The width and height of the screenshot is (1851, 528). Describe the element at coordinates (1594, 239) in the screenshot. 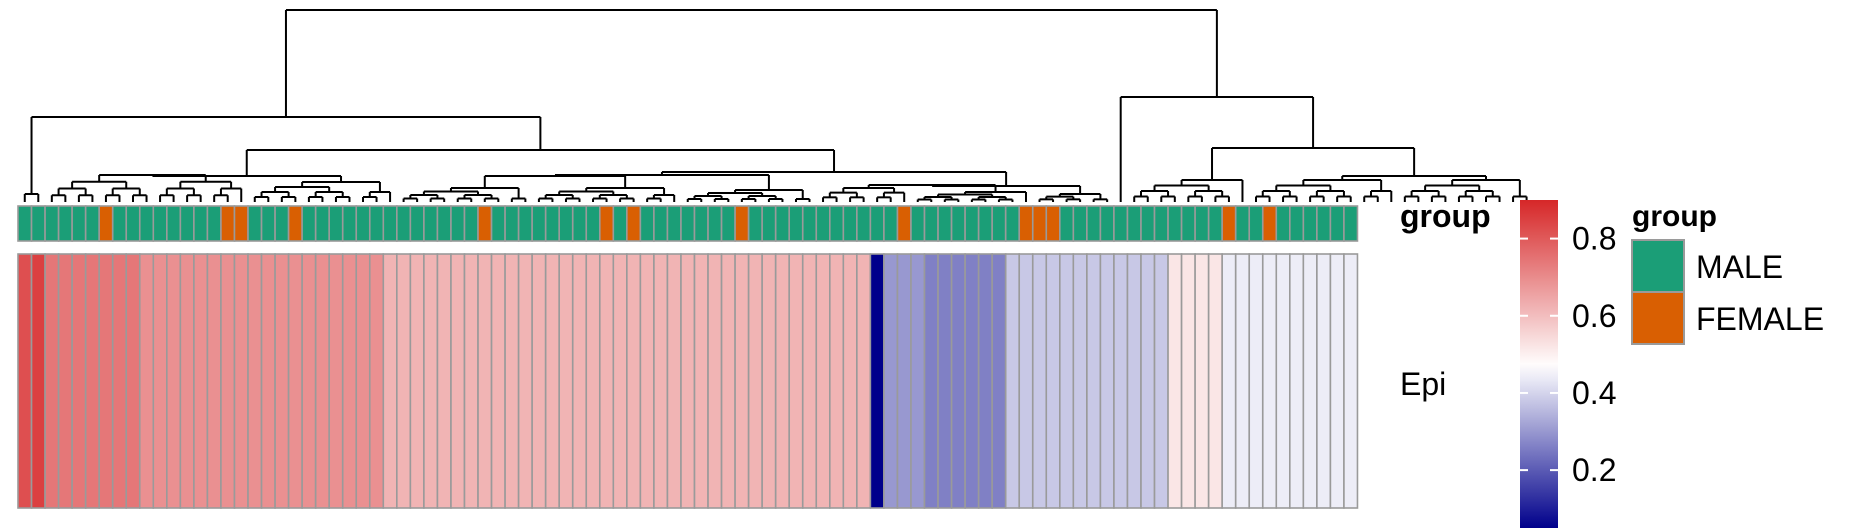

I see `colorbar-tick-label: 0.8` at that location.